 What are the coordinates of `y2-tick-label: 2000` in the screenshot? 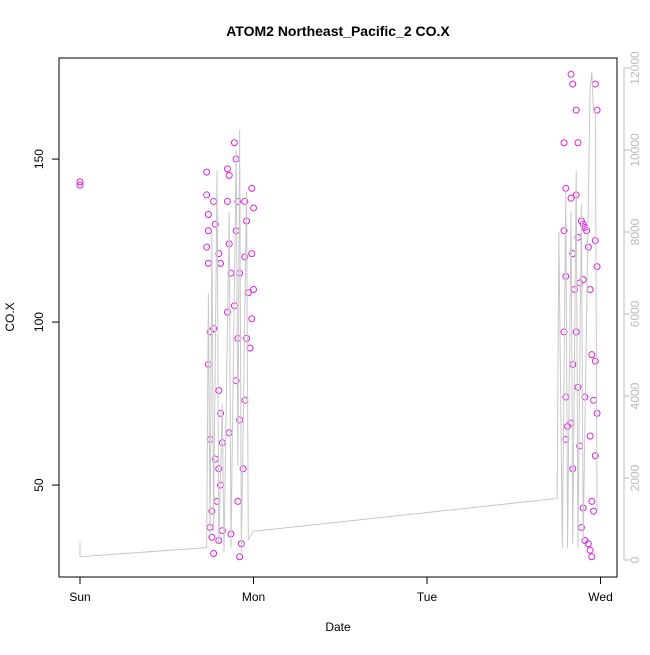 It's located at (635, 477).